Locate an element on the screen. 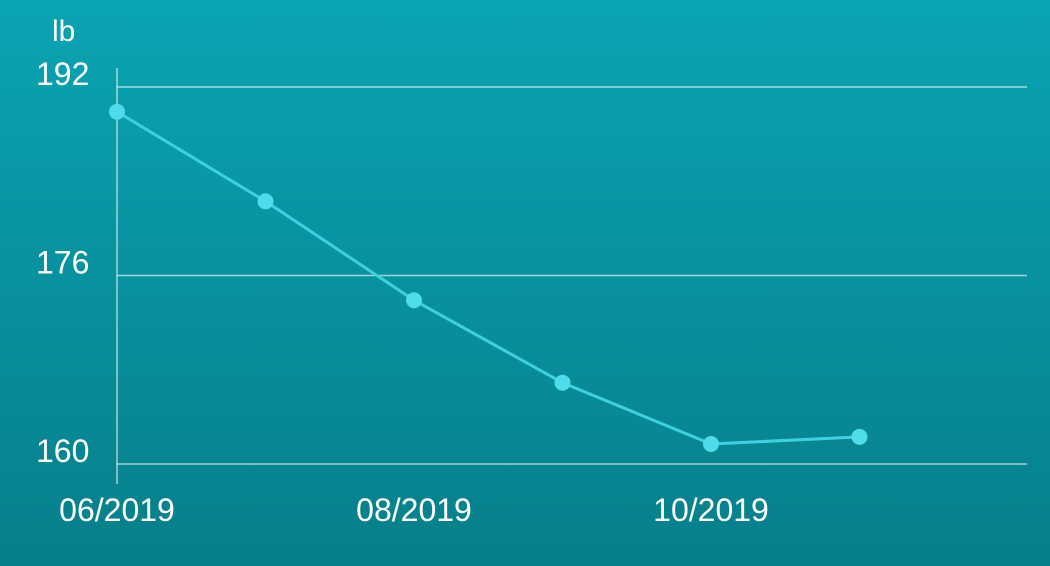 The image size is (1050, 566). y-tick-label-160: 160 is located at coordinates (62, 451).